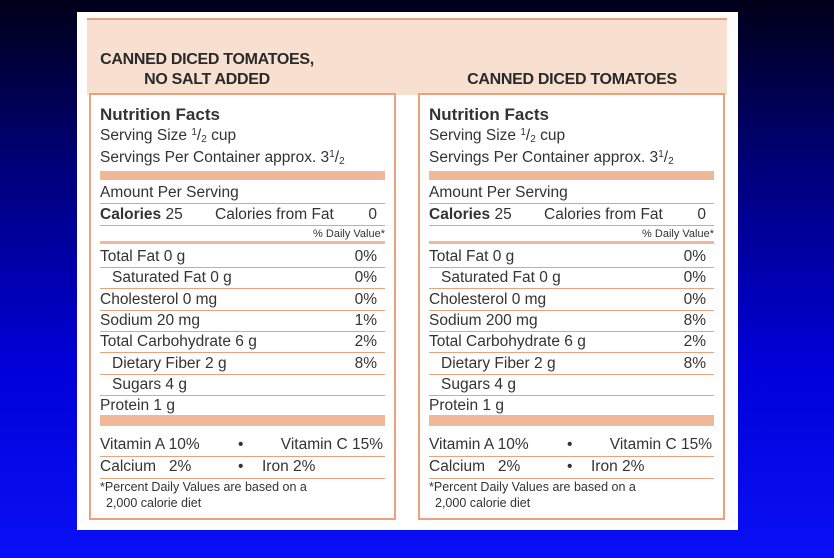  I want to click on servings-per-container: Servings Per Container approx. 31/2, so click(222, 158).